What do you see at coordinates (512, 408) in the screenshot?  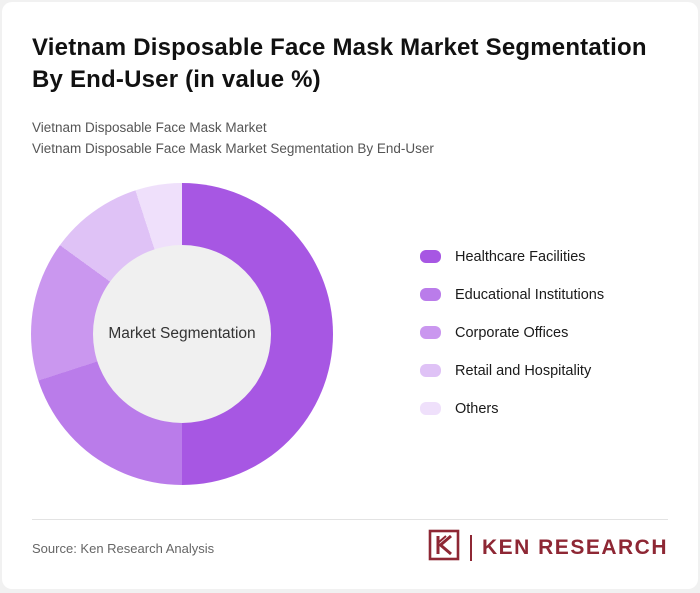 I see `legend-item: Others` at bounding box center [512, 408].